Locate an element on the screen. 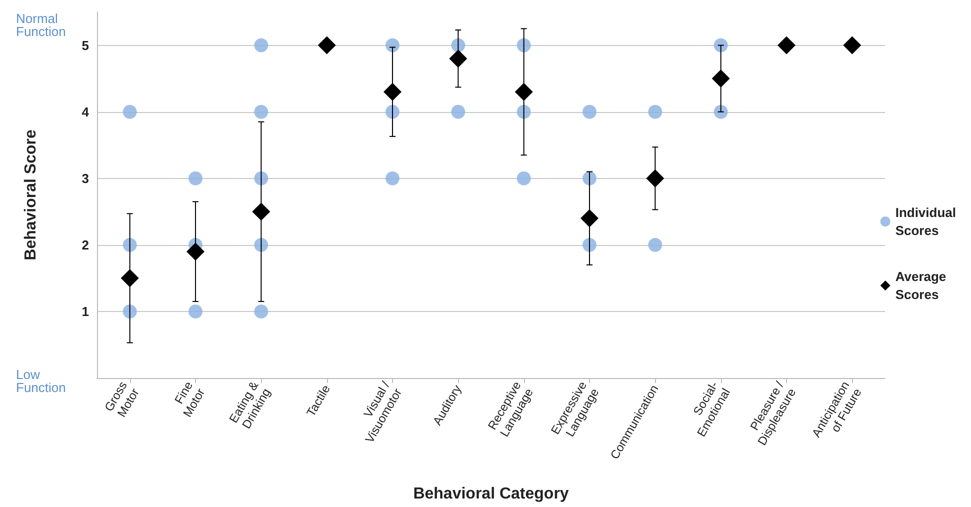 This screenshot has height=507, width=971. y-tick-label: 2 is located at coordinates (85, 244).